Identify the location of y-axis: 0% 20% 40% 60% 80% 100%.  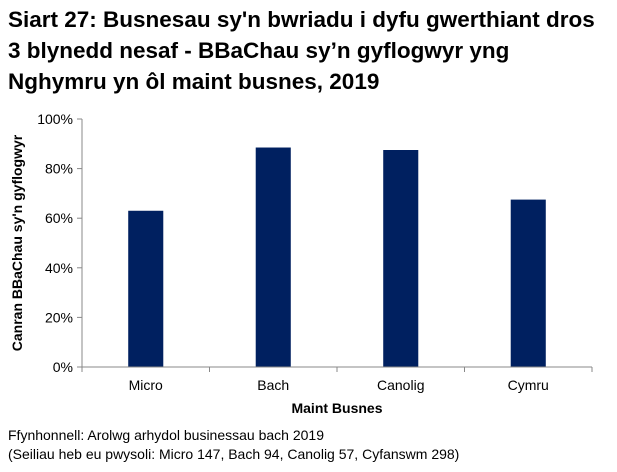
(60, 243).